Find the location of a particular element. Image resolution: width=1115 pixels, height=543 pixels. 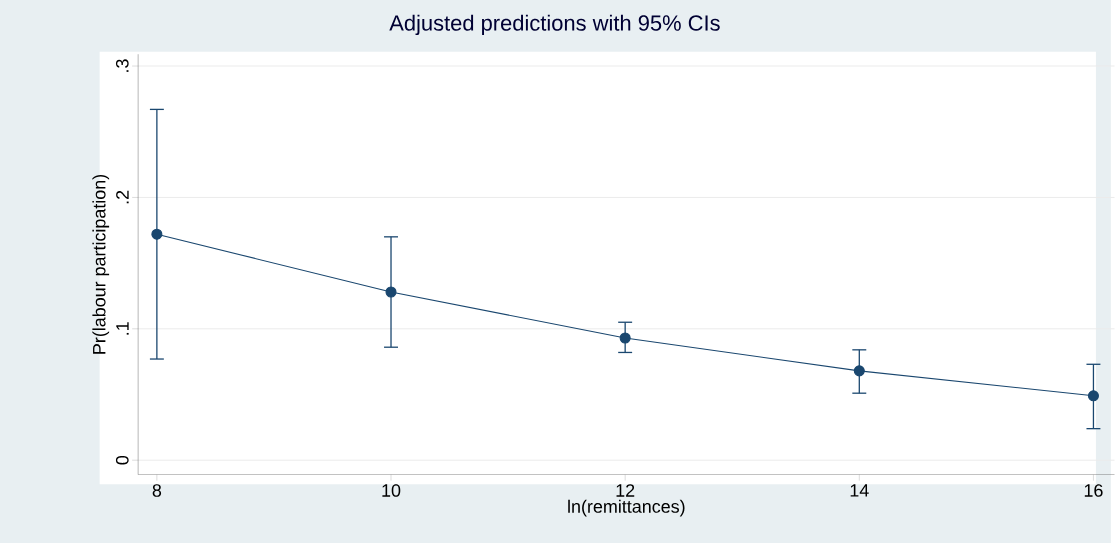

x-tick-label: 14 is located at coordinates (859, 490).